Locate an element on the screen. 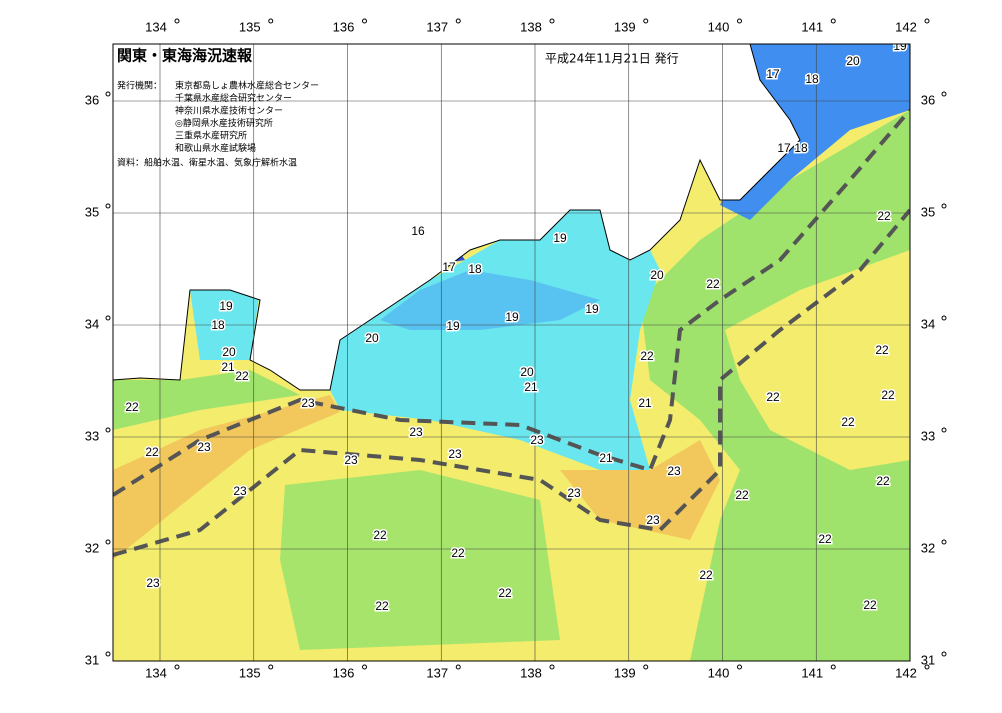  sea-warm is located at coordinates (817, 360).